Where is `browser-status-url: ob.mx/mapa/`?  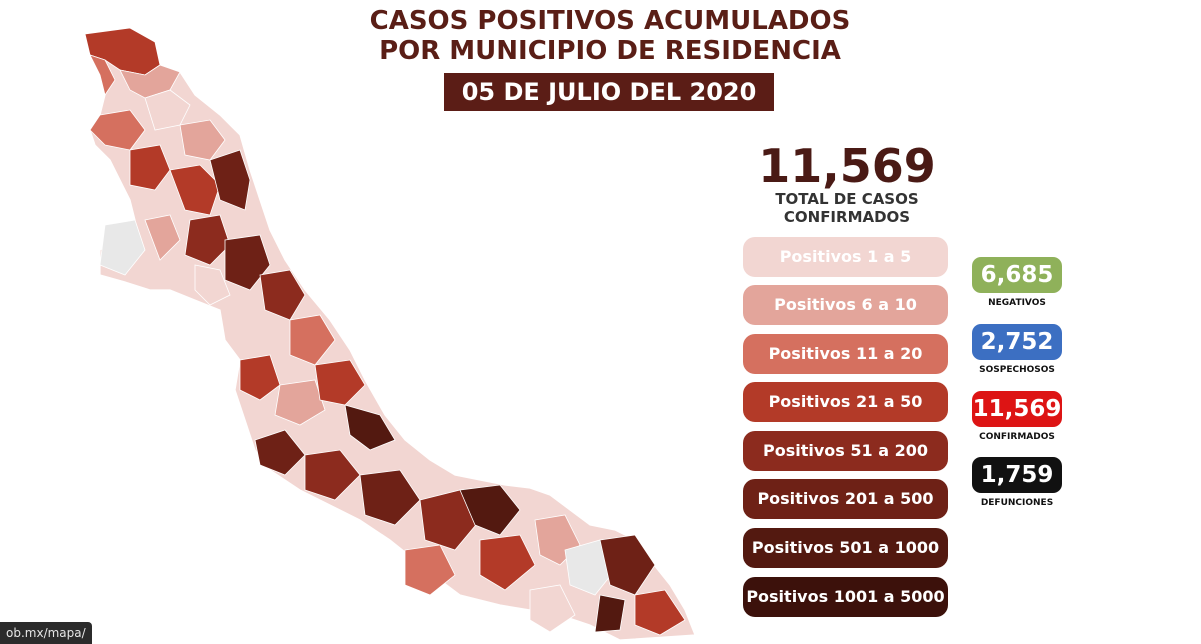
browser-status-url: ob.mx/mapa/ is located at coordinates (46, 633).